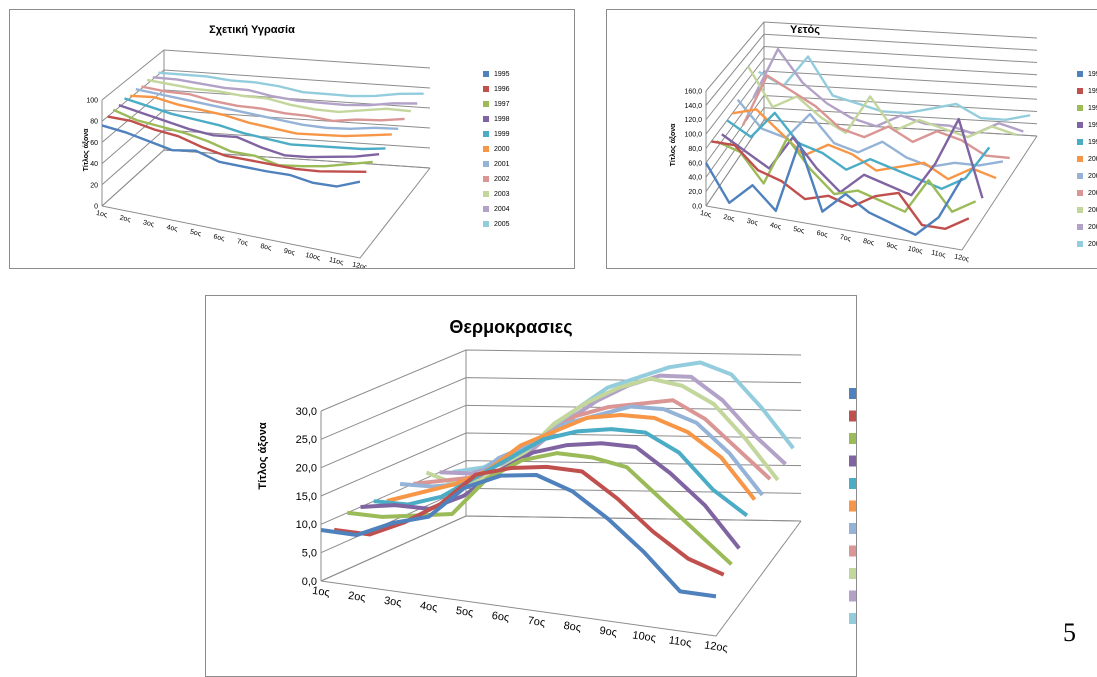 Image resolution: width=1097 pixels, height=677 pixels. I want to click on y-tick-label: 15,0, so click(306, 497).